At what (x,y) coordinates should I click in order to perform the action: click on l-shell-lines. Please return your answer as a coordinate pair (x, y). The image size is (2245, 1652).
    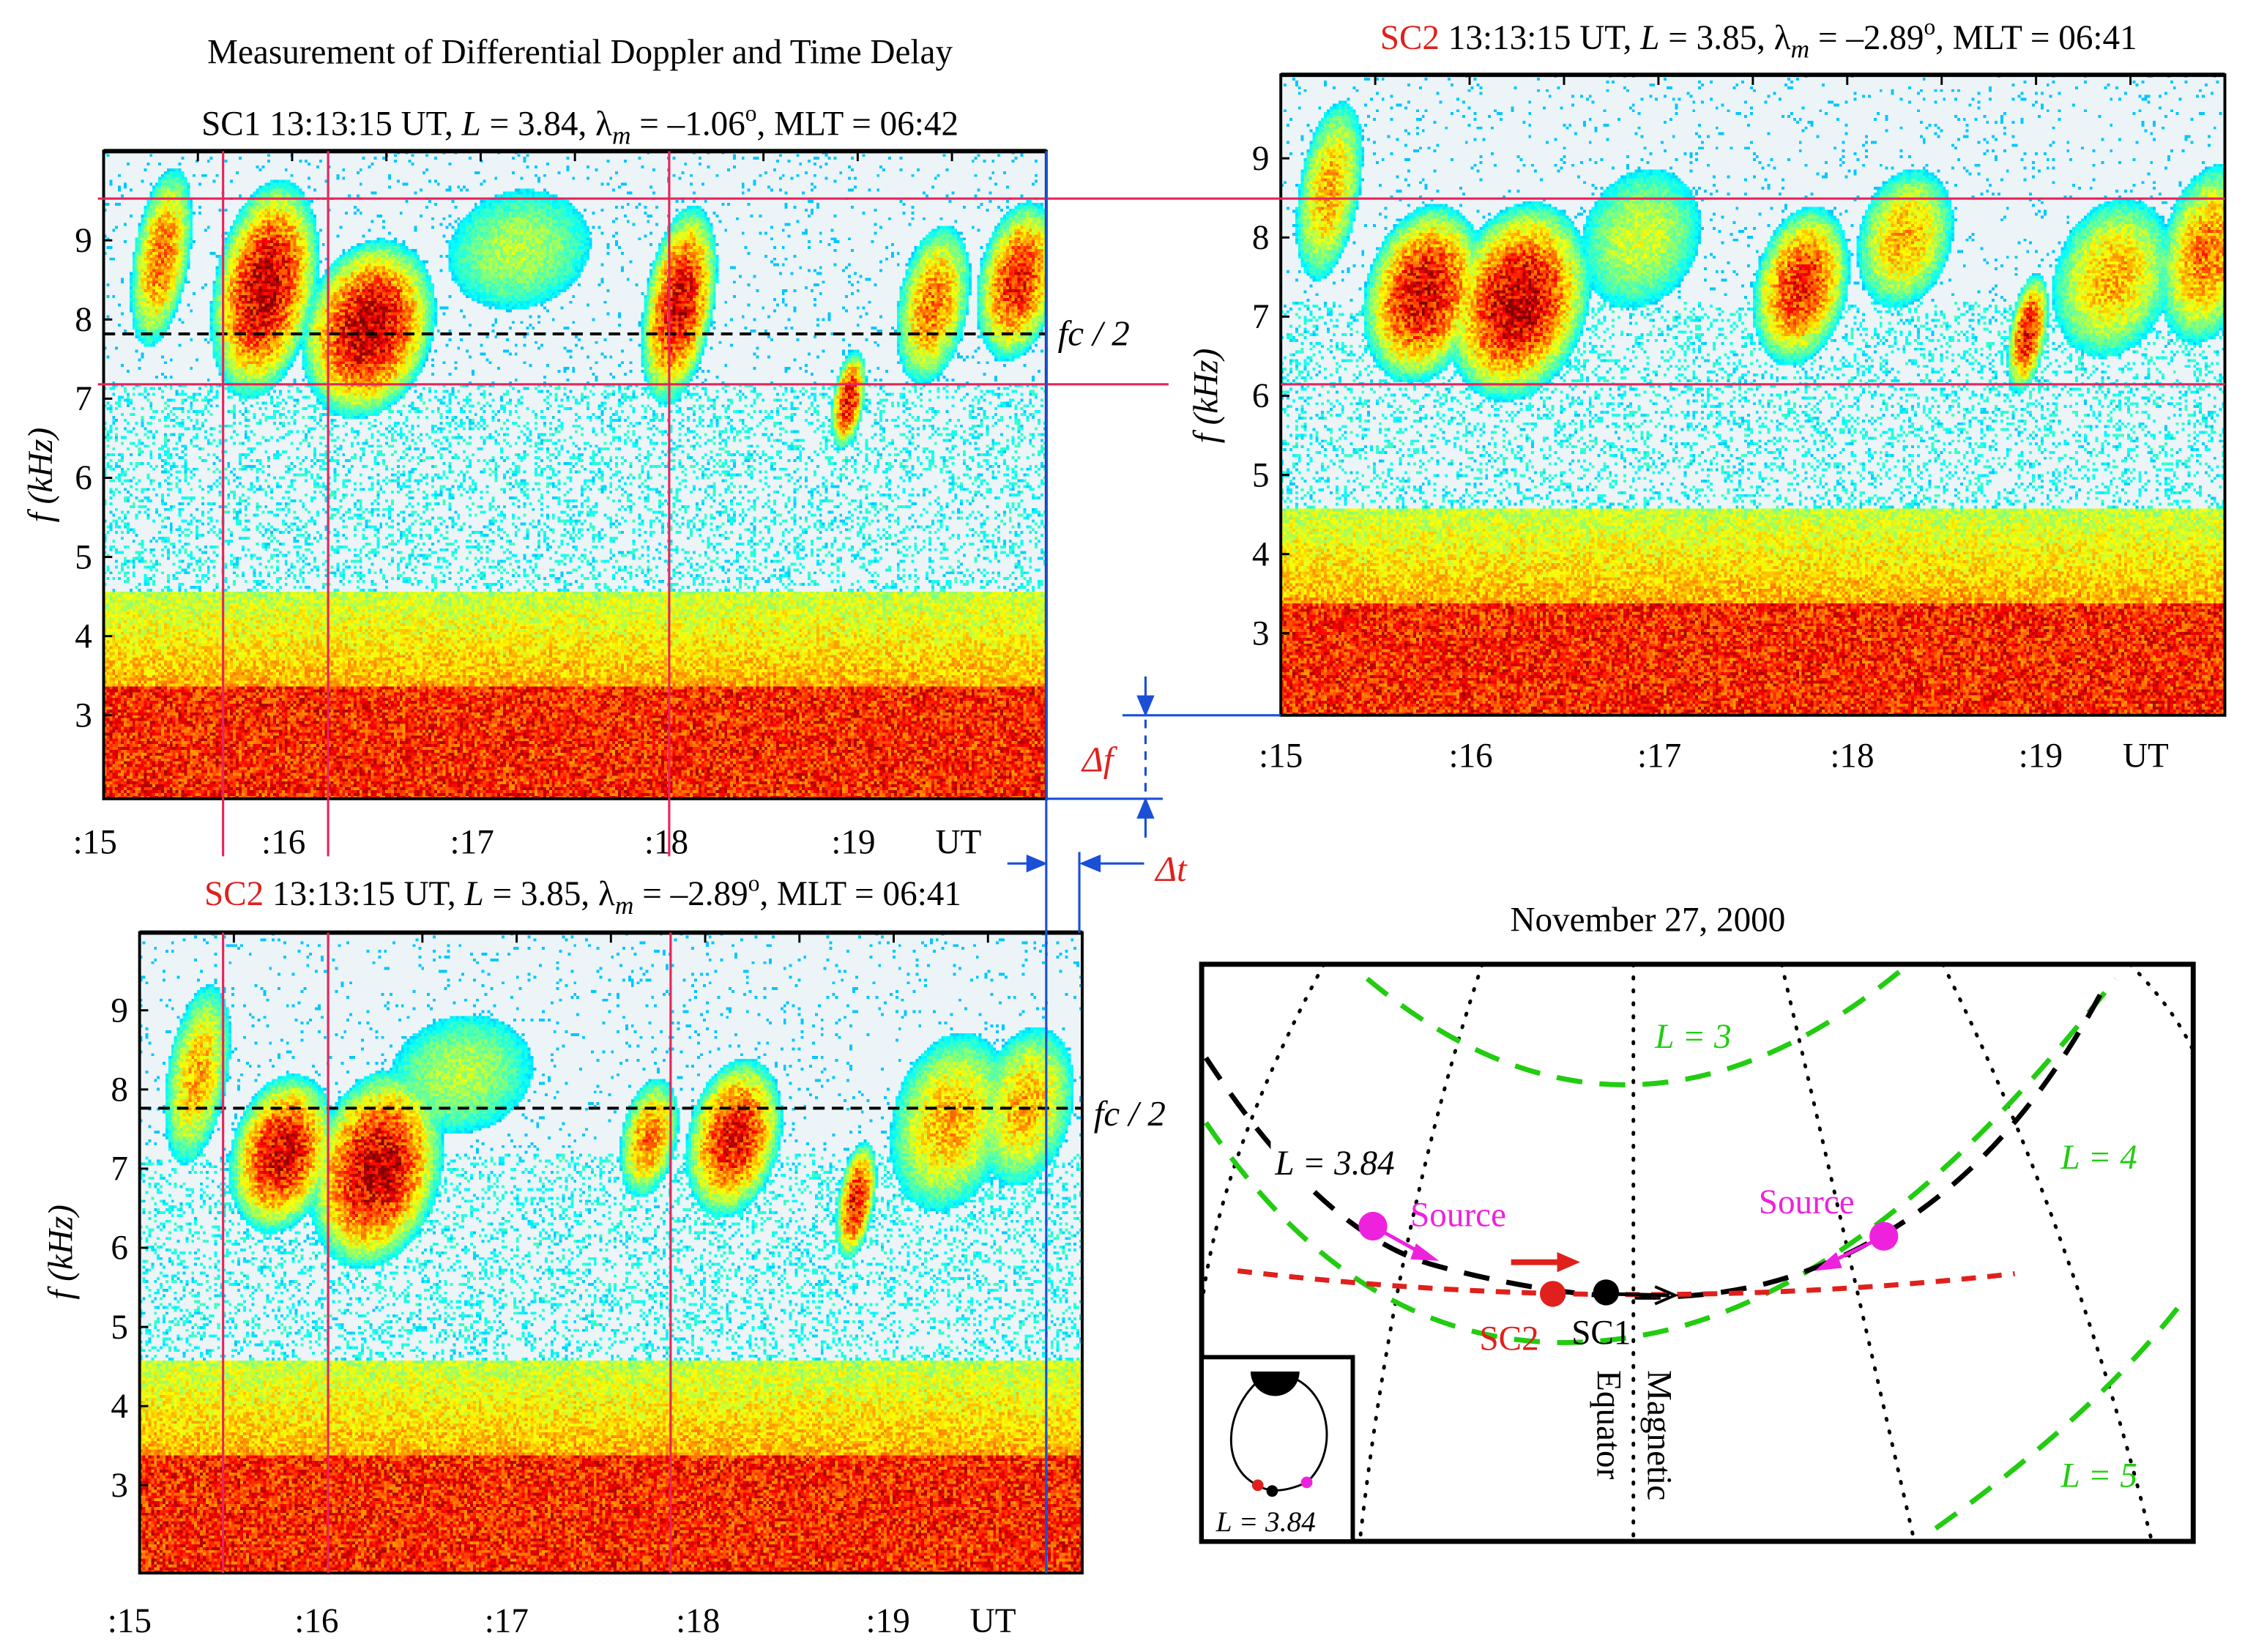
    Looking at the image, I should click on (1697, 1250).